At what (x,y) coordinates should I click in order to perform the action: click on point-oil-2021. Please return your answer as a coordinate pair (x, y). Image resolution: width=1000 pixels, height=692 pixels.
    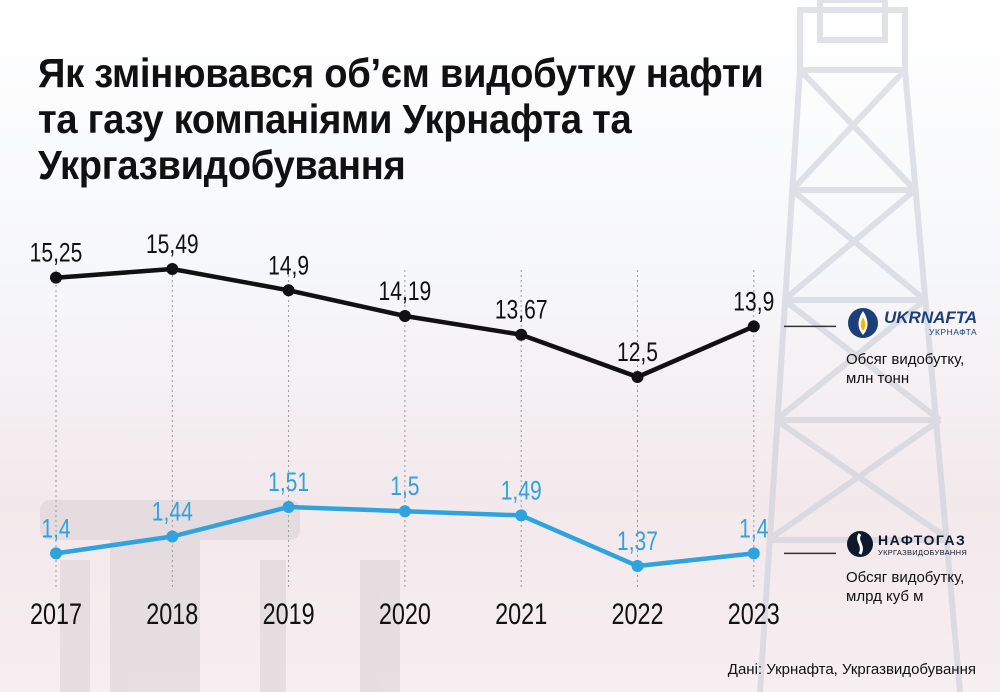
    Looking at the image, I should click on (521, 334).